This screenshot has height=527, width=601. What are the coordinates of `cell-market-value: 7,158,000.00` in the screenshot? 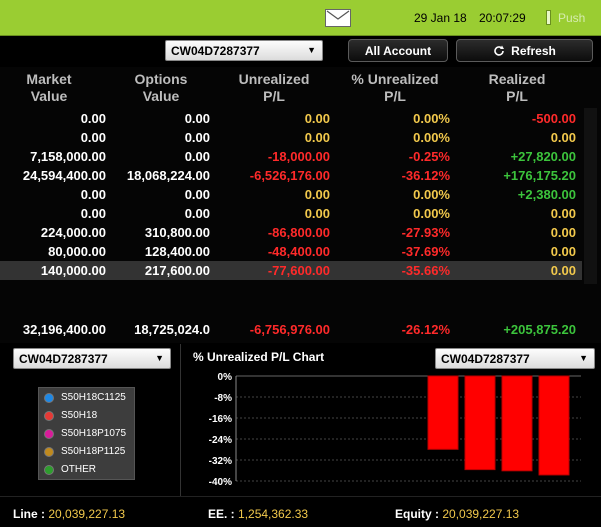 It's located at (68, 156).